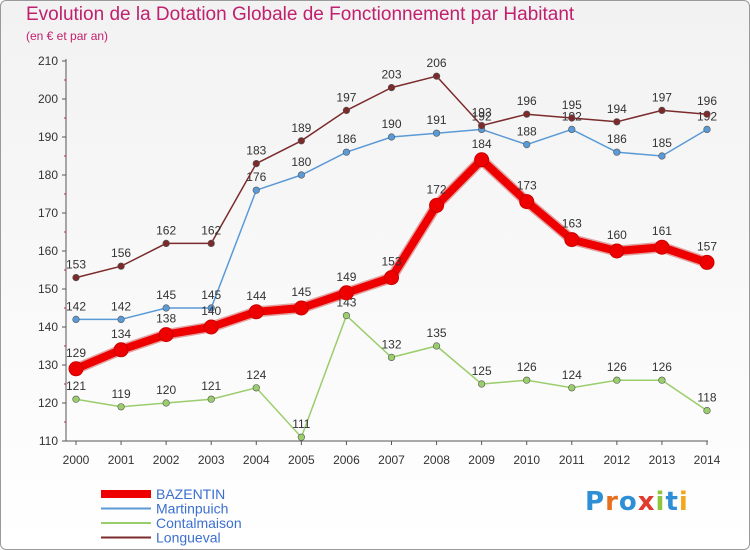 This screenshot has height=550, width=750. What do you see at coordinates (211, 230) in the screenshot?
I see `series-longueval-data-label: 162` at bounding box center [211, 230].